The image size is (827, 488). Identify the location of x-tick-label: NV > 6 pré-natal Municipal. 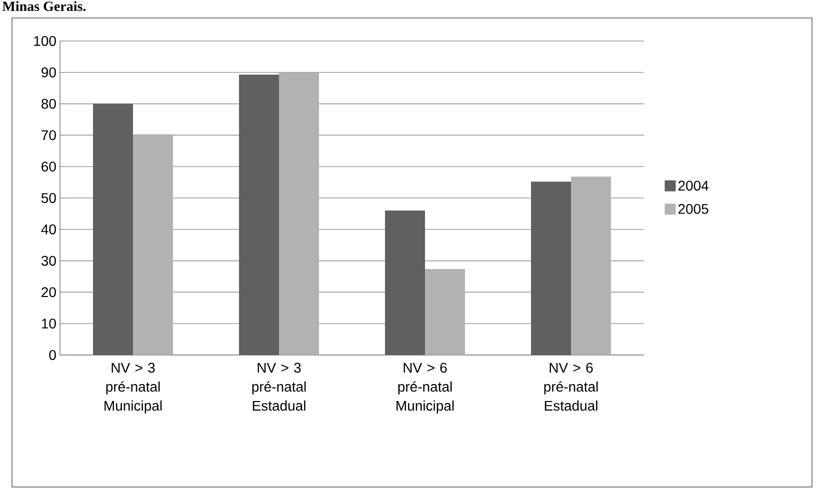
(425, 388).